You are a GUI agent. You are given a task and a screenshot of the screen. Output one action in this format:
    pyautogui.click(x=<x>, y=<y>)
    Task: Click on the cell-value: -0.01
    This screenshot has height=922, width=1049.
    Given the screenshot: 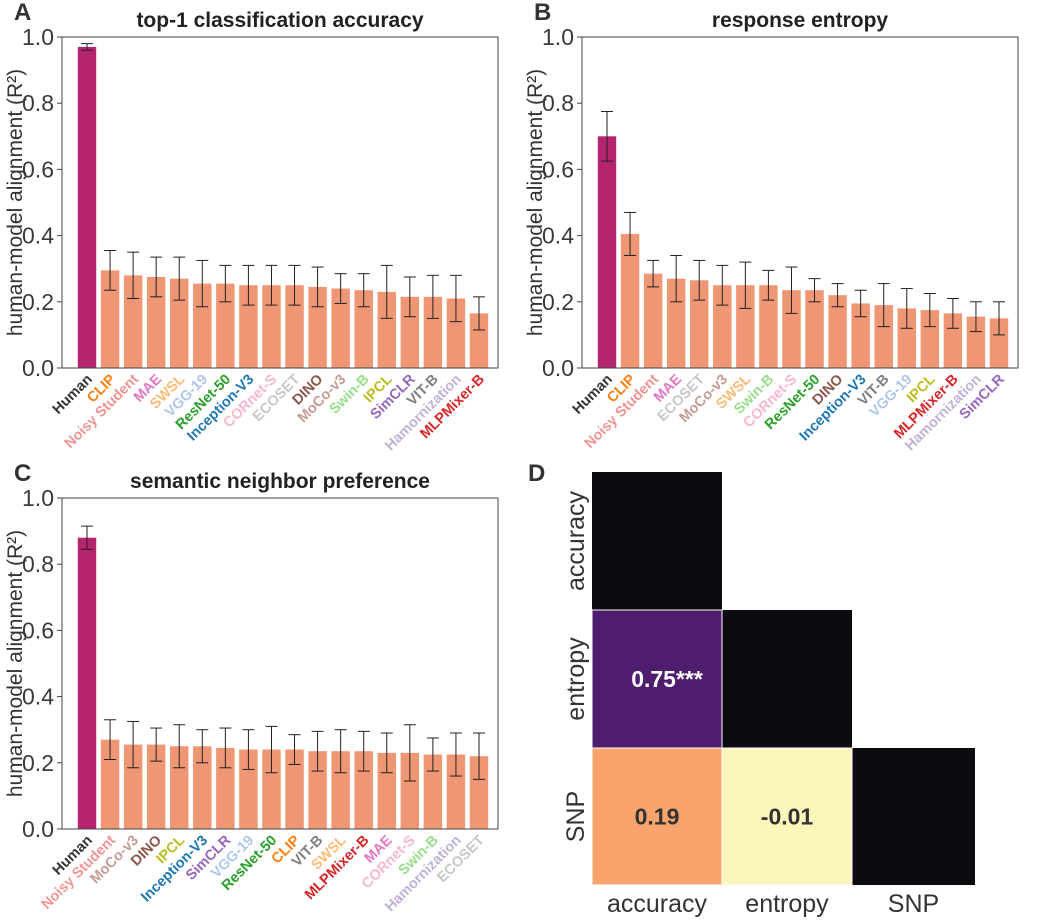 What is the action you would take?
    pyautogui.click(x=787, y=817)
    